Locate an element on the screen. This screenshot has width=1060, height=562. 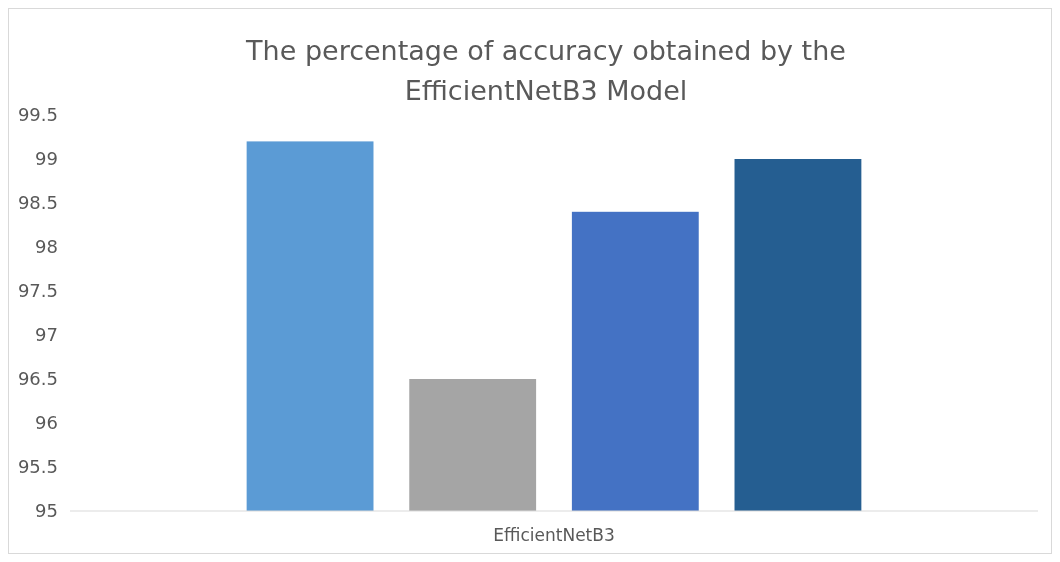
y-tick-label: 96.5 is located at coordinates (37, 379).